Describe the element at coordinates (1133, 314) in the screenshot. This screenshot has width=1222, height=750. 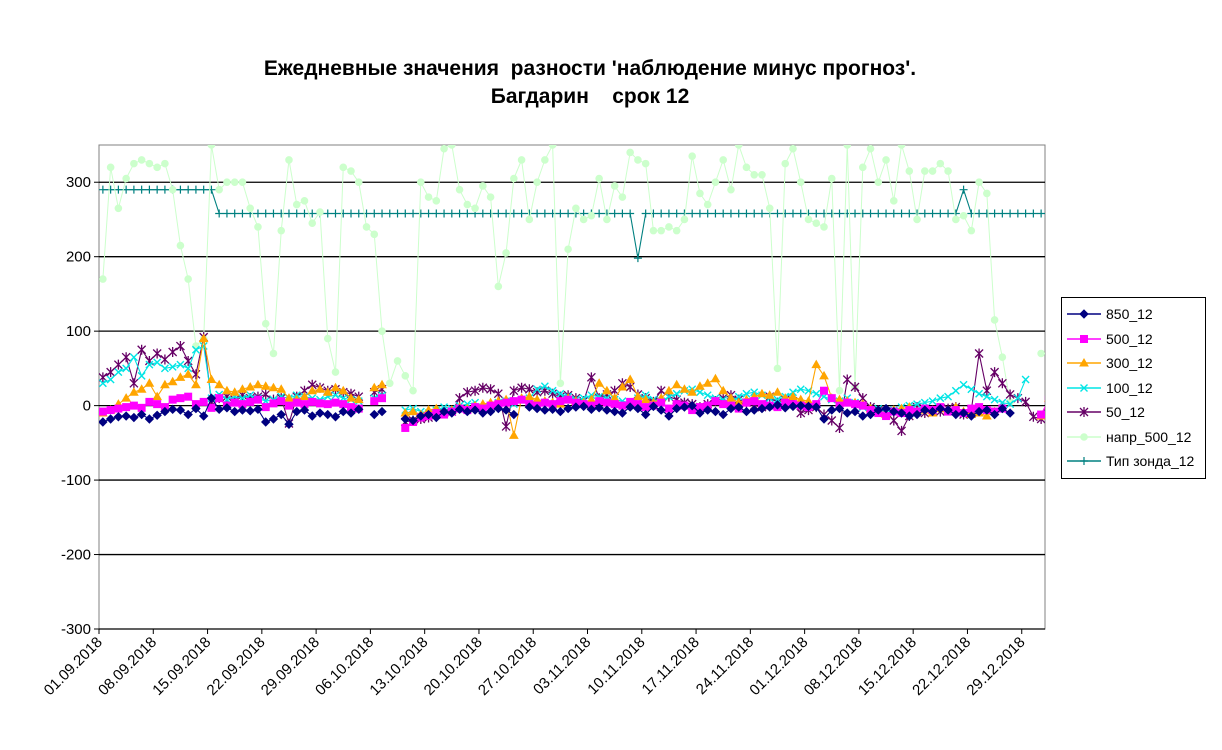
I see `legend-item: 850_12` at that location.